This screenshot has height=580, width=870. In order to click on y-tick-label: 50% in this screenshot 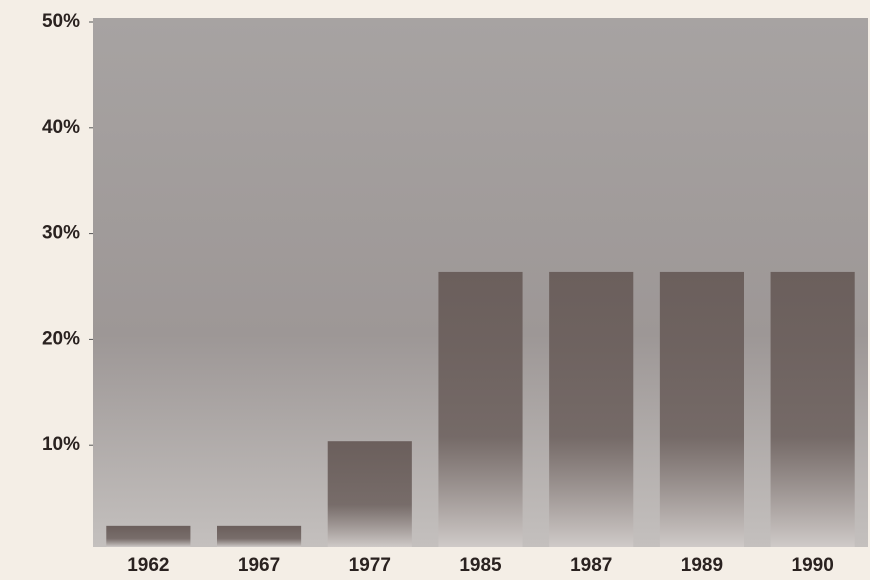, I will do `click(61, 21)`.